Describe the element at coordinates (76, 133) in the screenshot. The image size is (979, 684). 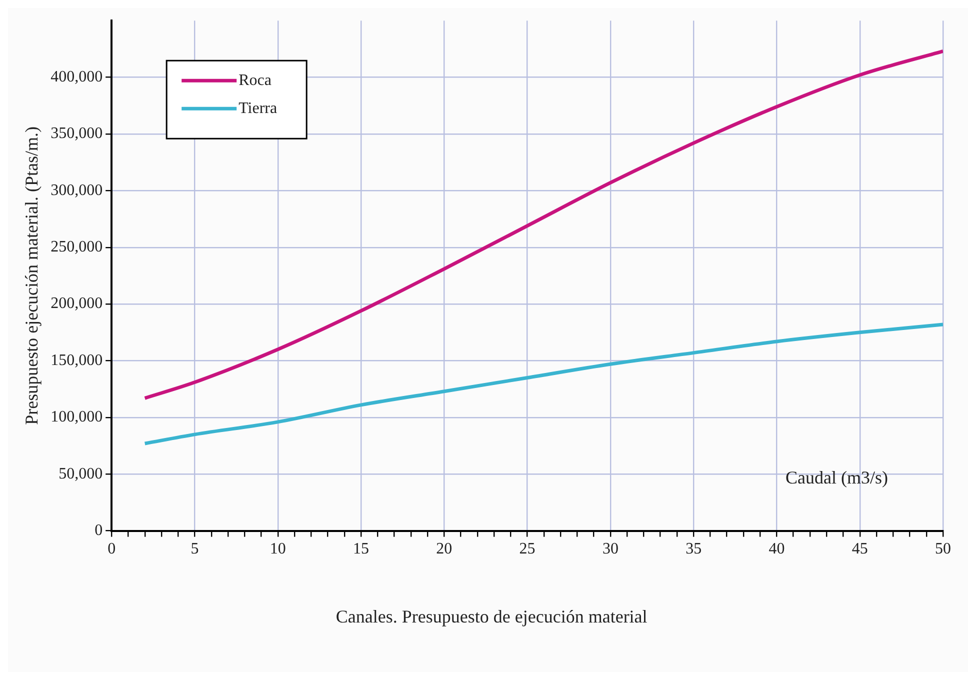
I see `y-tick-label: 350,000` at that location.